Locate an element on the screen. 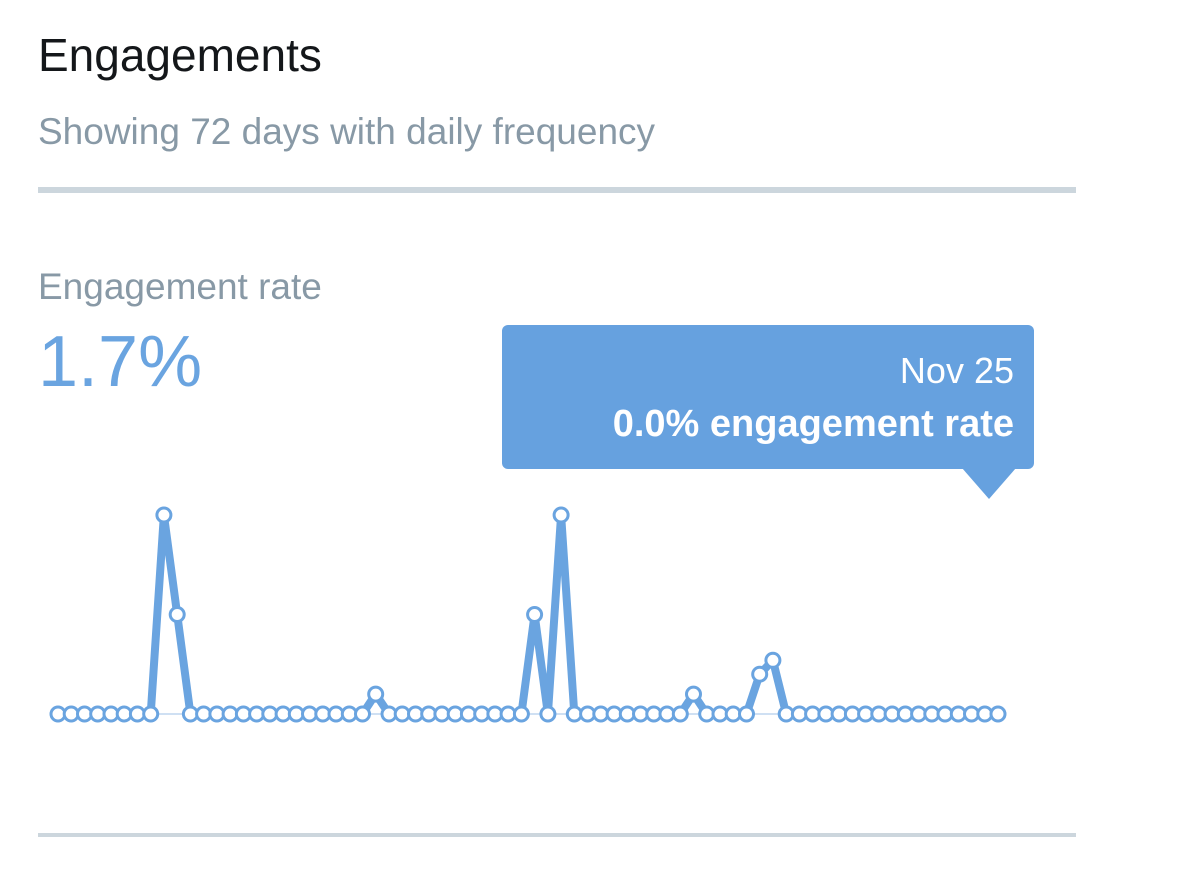 The height and width of the screenshot is (880, 1200). metric-label: Engagement rate is located at coordinates (180, 286).